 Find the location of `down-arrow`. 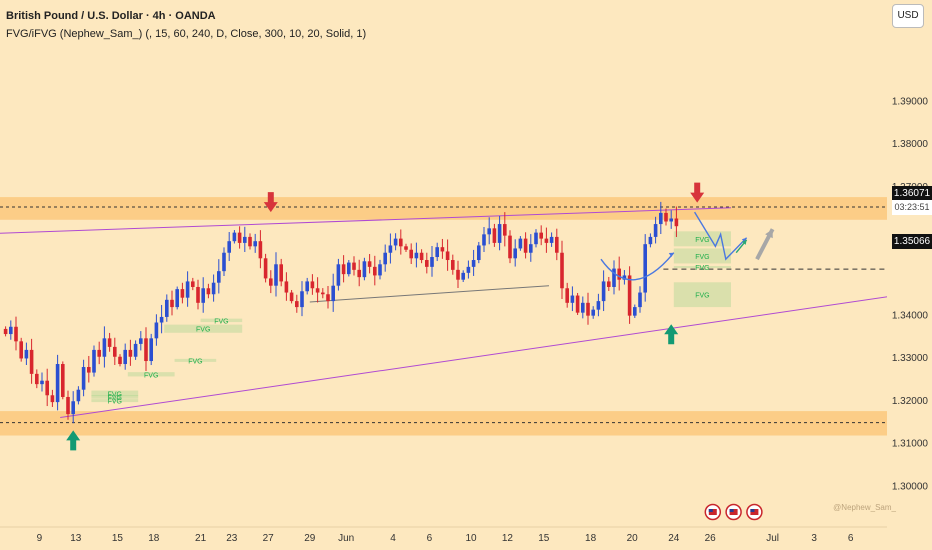

down-arrow is located at coordinates (697, 192).